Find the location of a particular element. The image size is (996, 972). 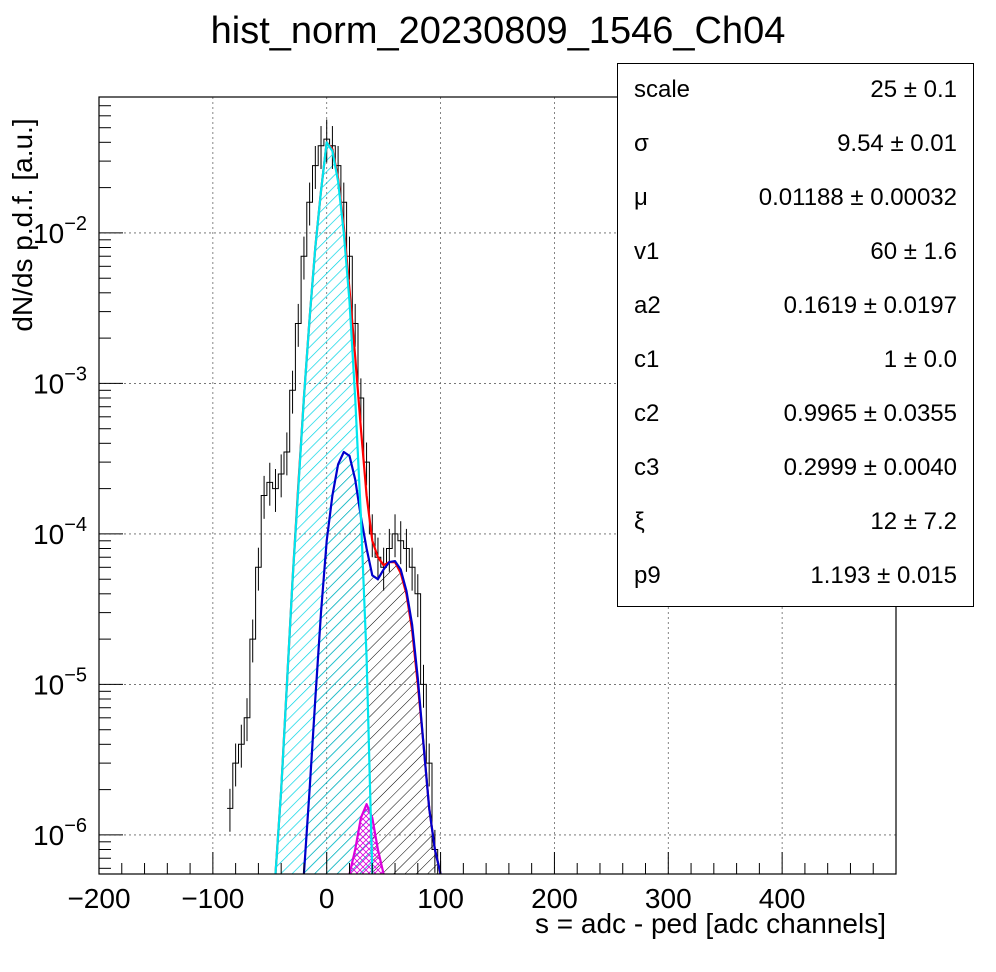

stat-name: c3 is located at coordinates (647, 467).